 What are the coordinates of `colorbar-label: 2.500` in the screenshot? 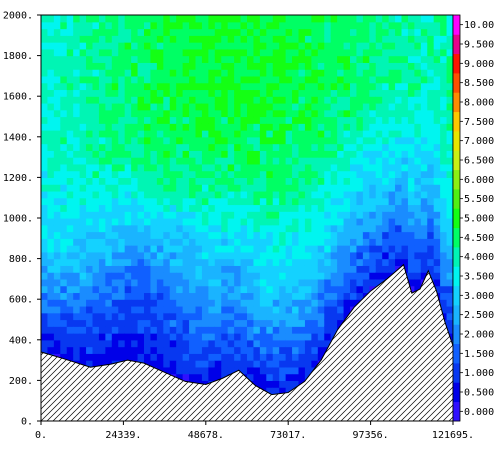 It's located at (479, 315).